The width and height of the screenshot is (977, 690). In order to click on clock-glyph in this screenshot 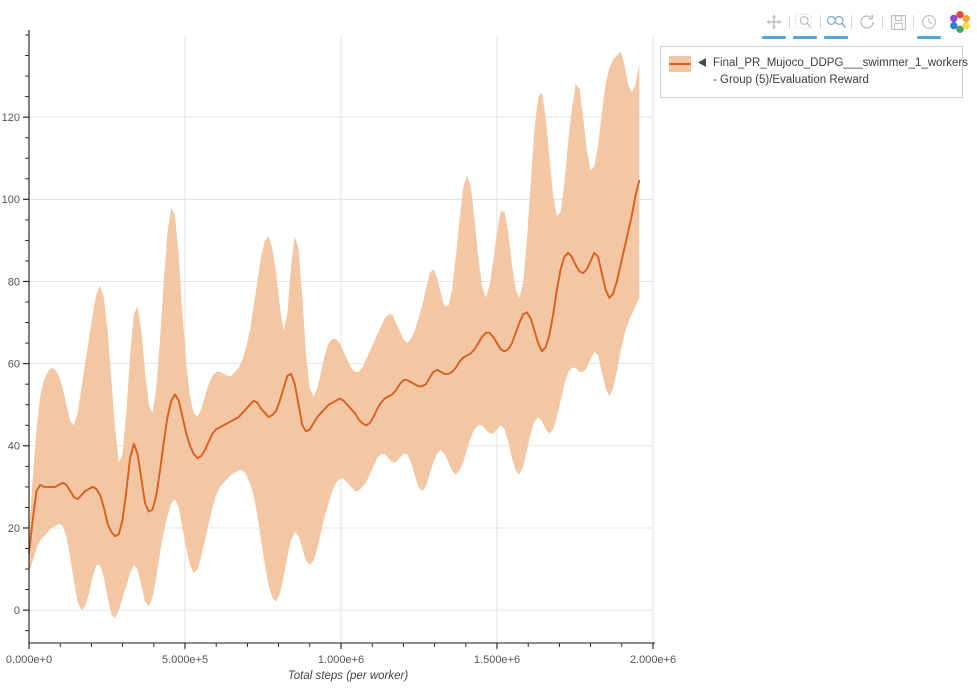, I will do `click(929, 22)`.